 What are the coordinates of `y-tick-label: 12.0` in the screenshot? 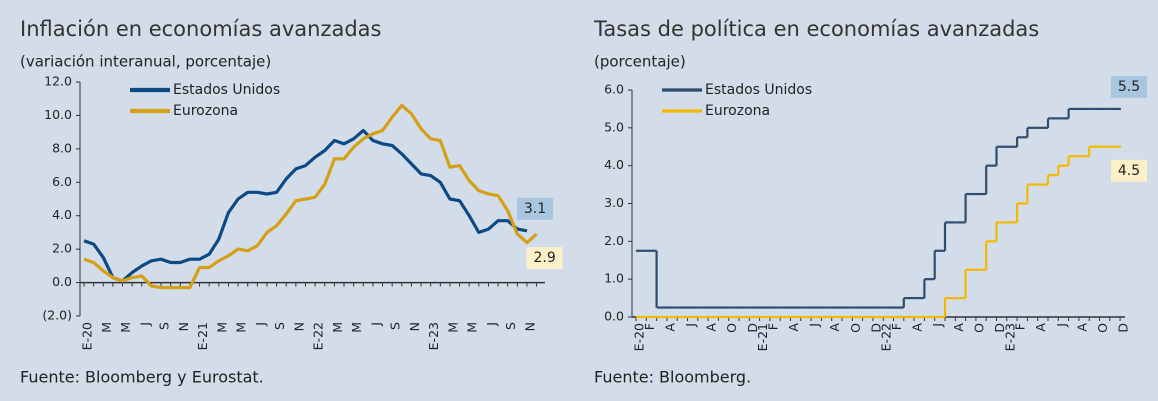 It's located at (58, 81).